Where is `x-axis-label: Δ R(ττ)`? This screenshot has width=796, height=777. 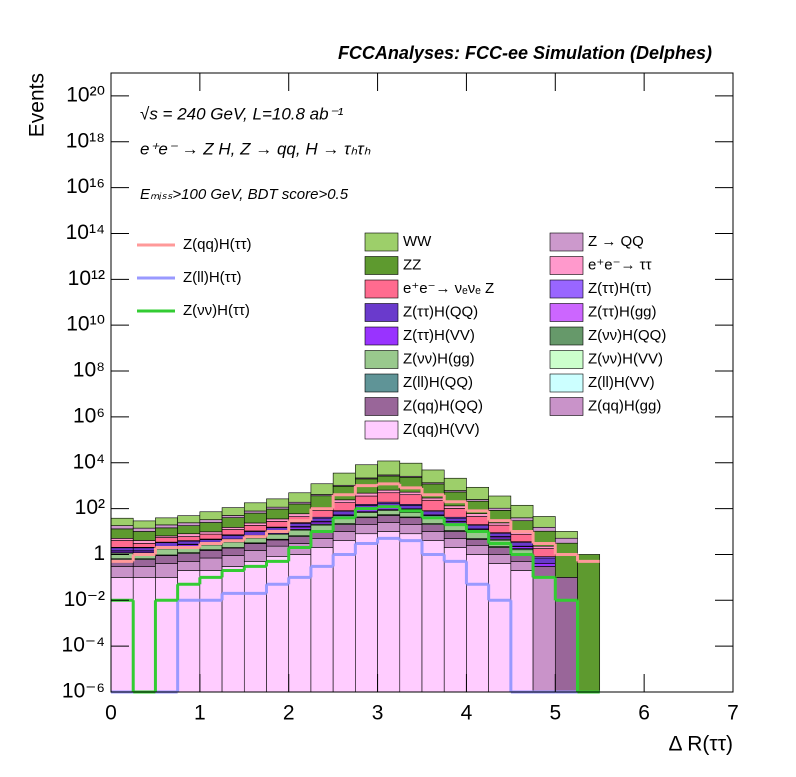
x-axis-label: Δ R(ττ) is located at coordinates (701, 744).